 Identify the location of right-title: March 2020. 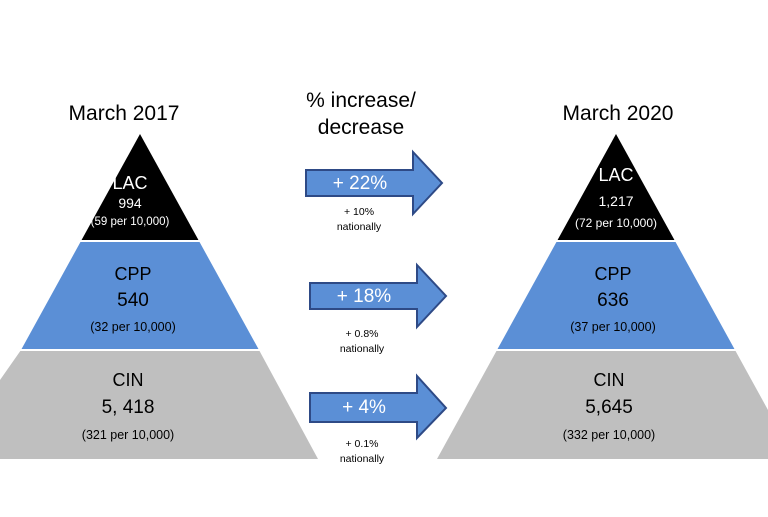
(618, 113).